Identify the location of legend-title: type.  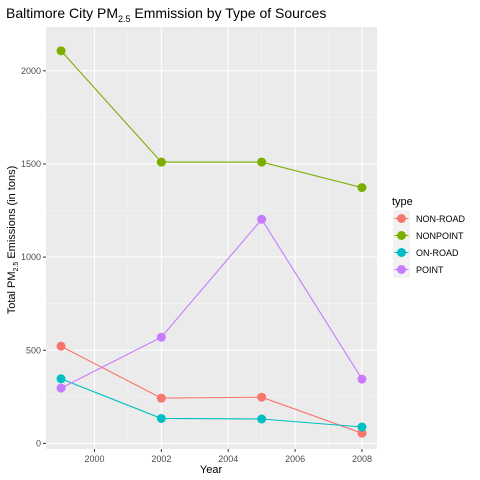
(402, 202).